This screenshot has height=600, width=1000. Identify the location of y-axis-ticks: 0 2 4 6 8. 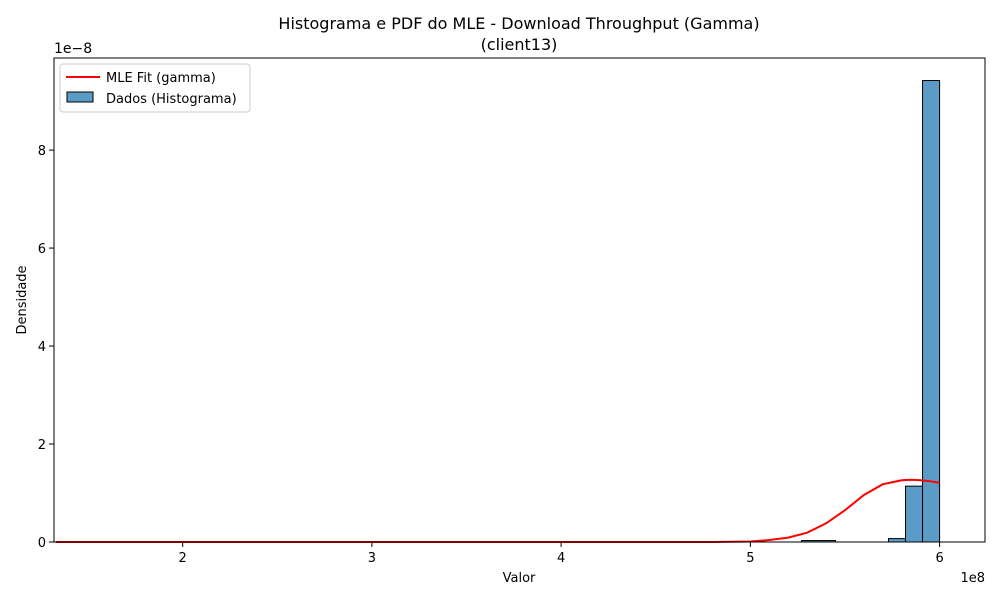
(46, 347).